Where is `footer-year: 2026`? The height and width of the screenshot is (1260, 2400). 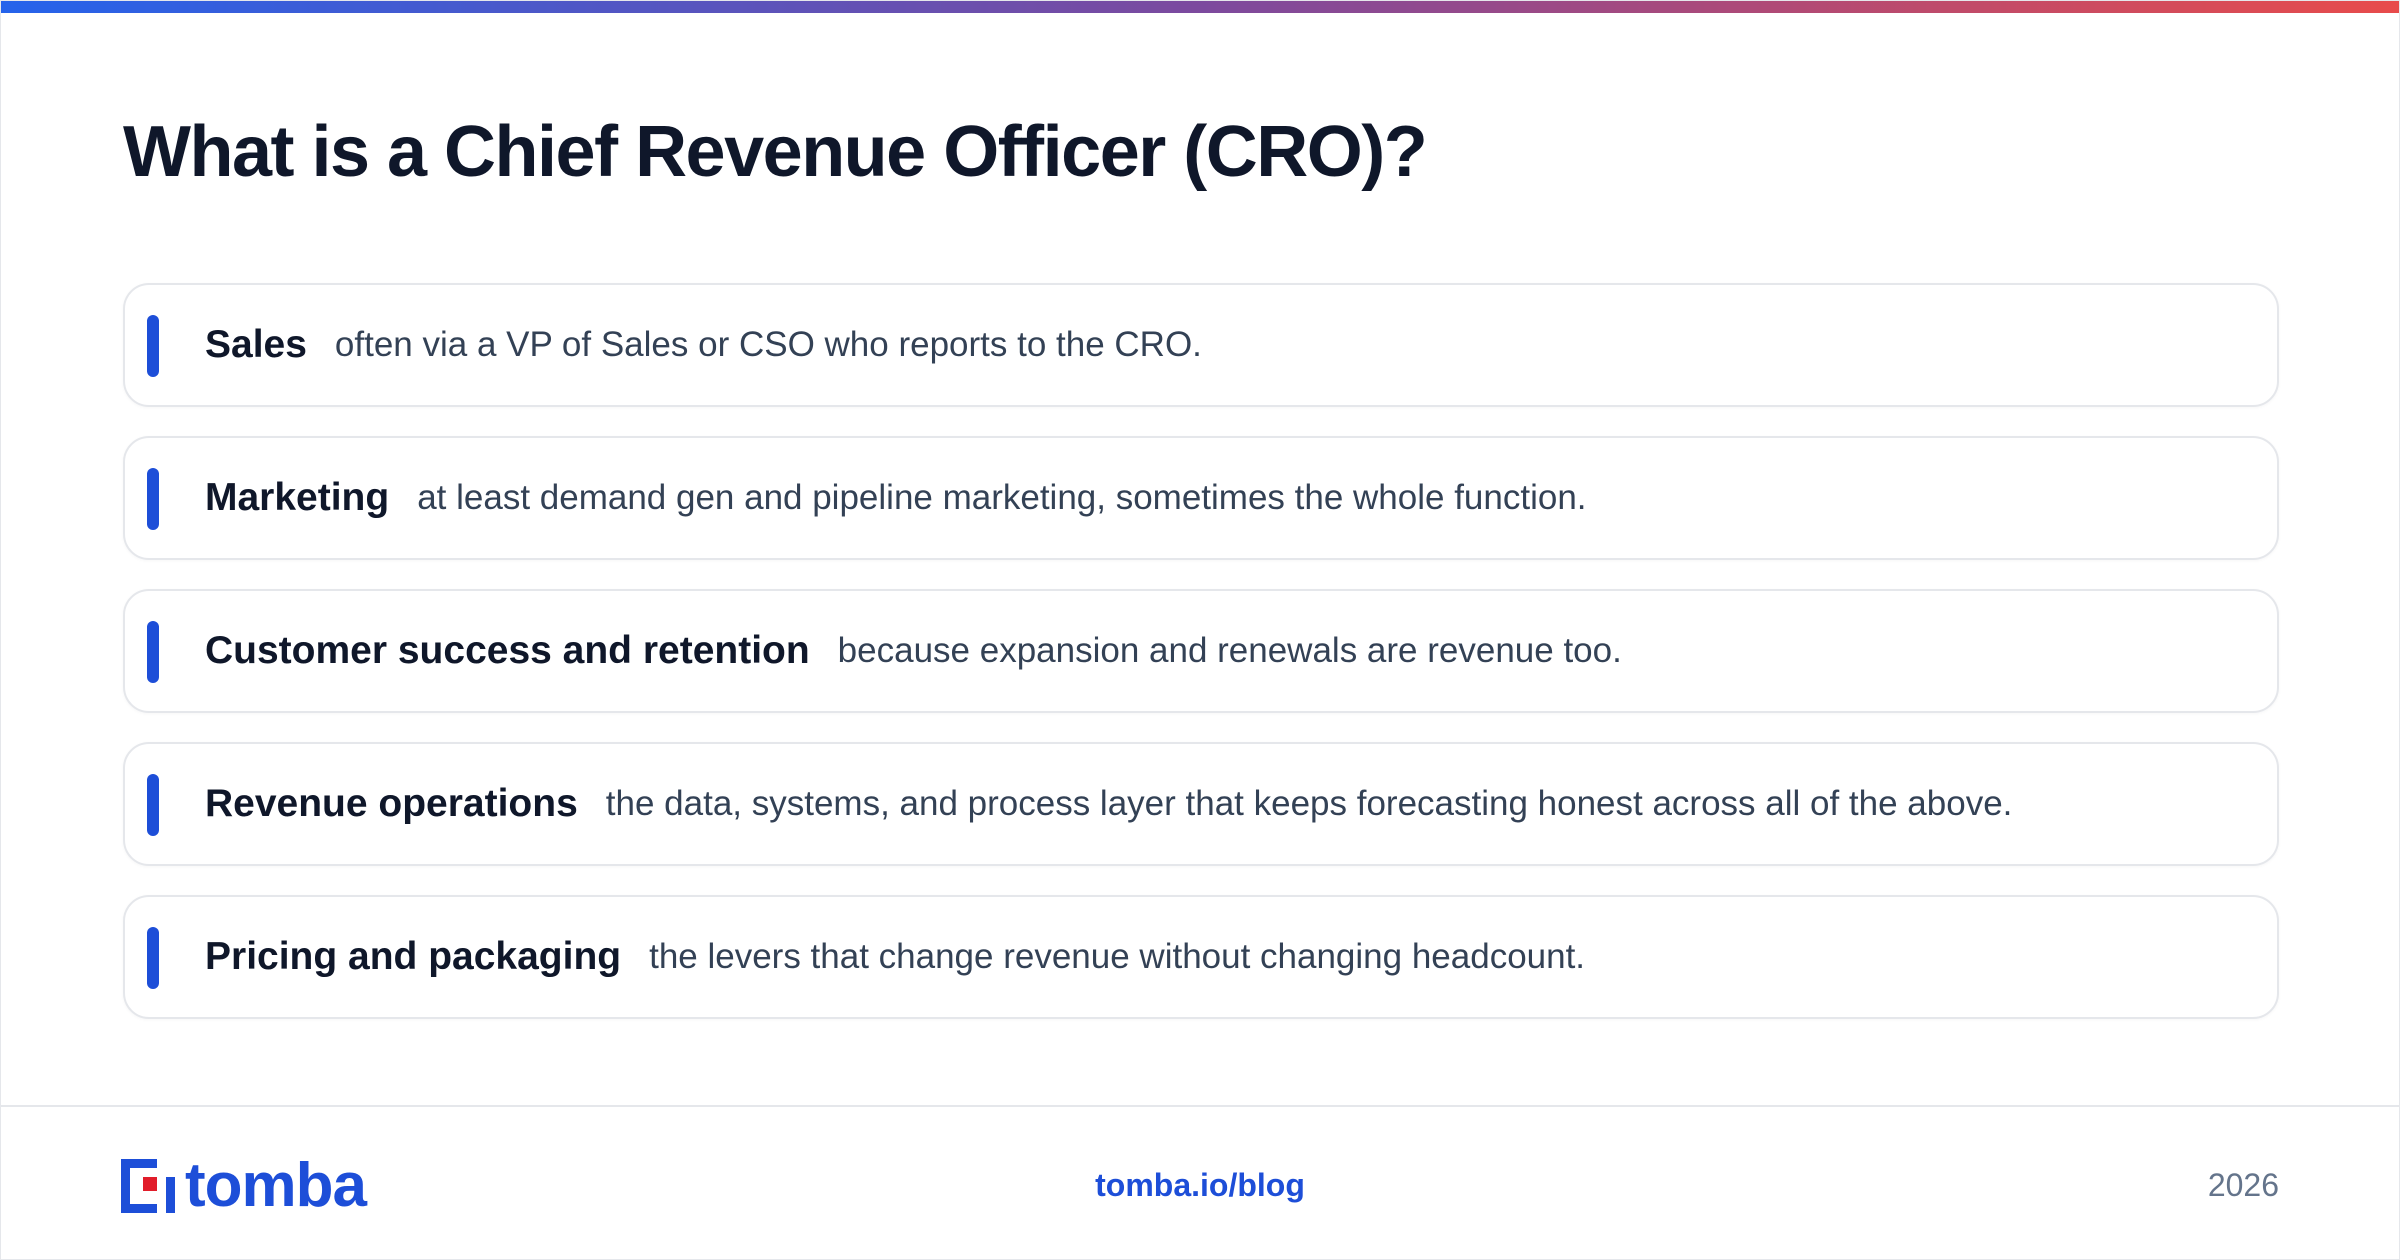
footer-year: 2026 is located at coordinates (2243, 1185).